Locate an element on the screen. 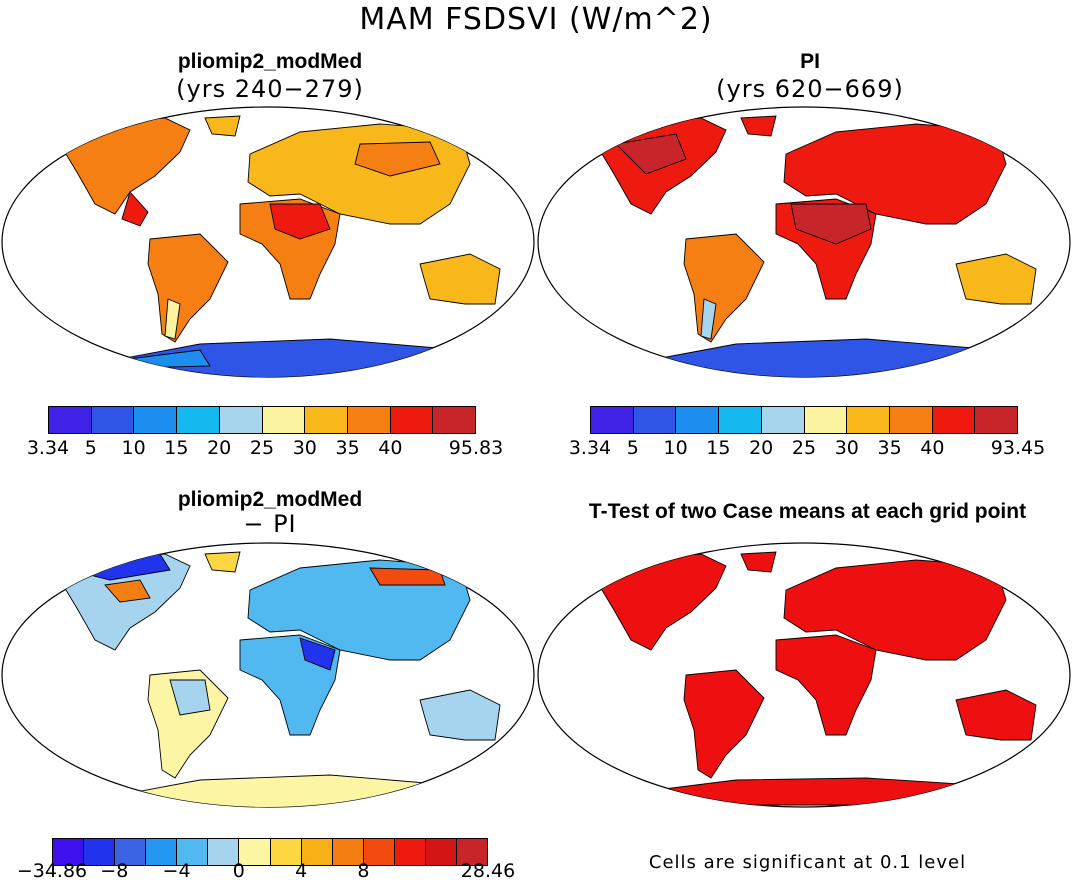 This screenshot has height=885, width=1072. panel-1-title: pliomip2_modMed is located at coordinates (270, 61).